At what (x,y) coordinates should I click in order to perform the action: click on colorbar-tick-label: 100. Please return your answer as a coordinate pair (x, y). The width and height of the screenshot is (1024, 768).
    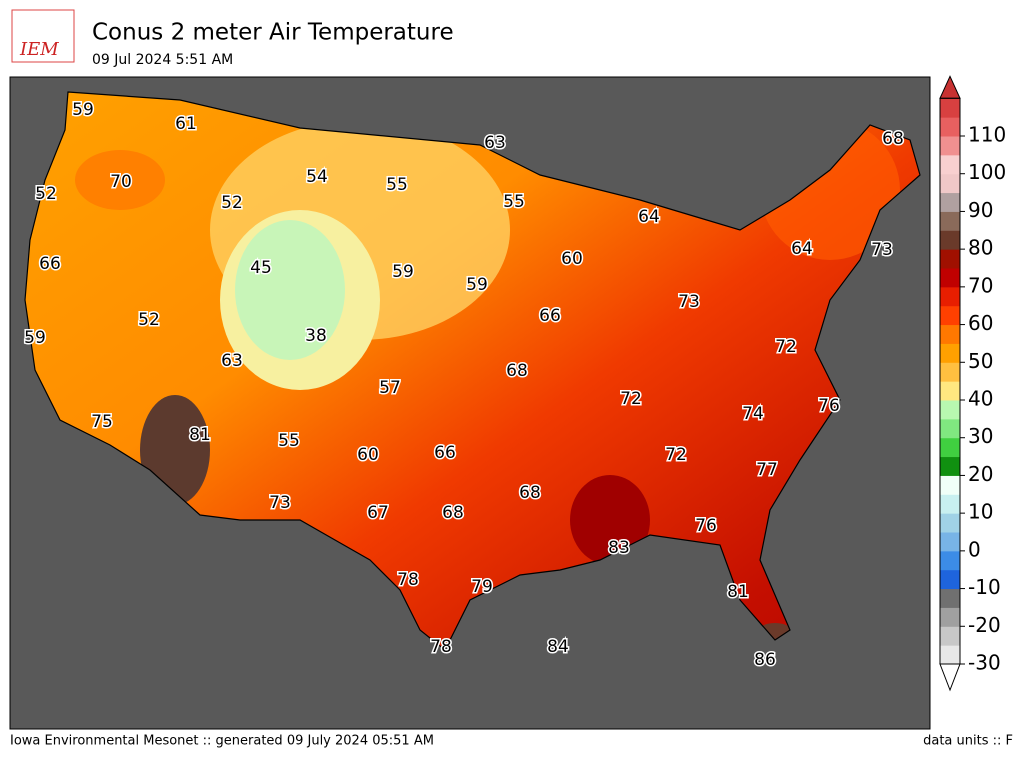
    Looking at the image, I should click on (987, 172).